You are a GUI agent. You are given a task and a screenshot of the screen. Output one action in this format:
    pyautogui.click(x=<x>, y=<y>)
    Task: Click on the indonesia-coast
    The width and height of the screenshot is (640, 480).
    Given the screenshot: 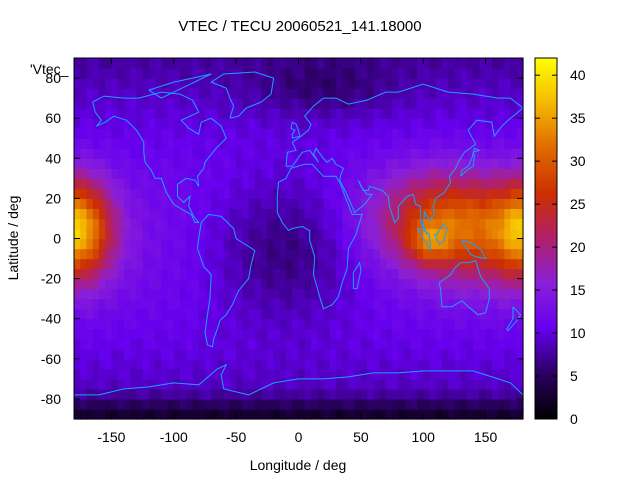 What is the action you would take?
    pyautogui.click(x=424, y=239)
    